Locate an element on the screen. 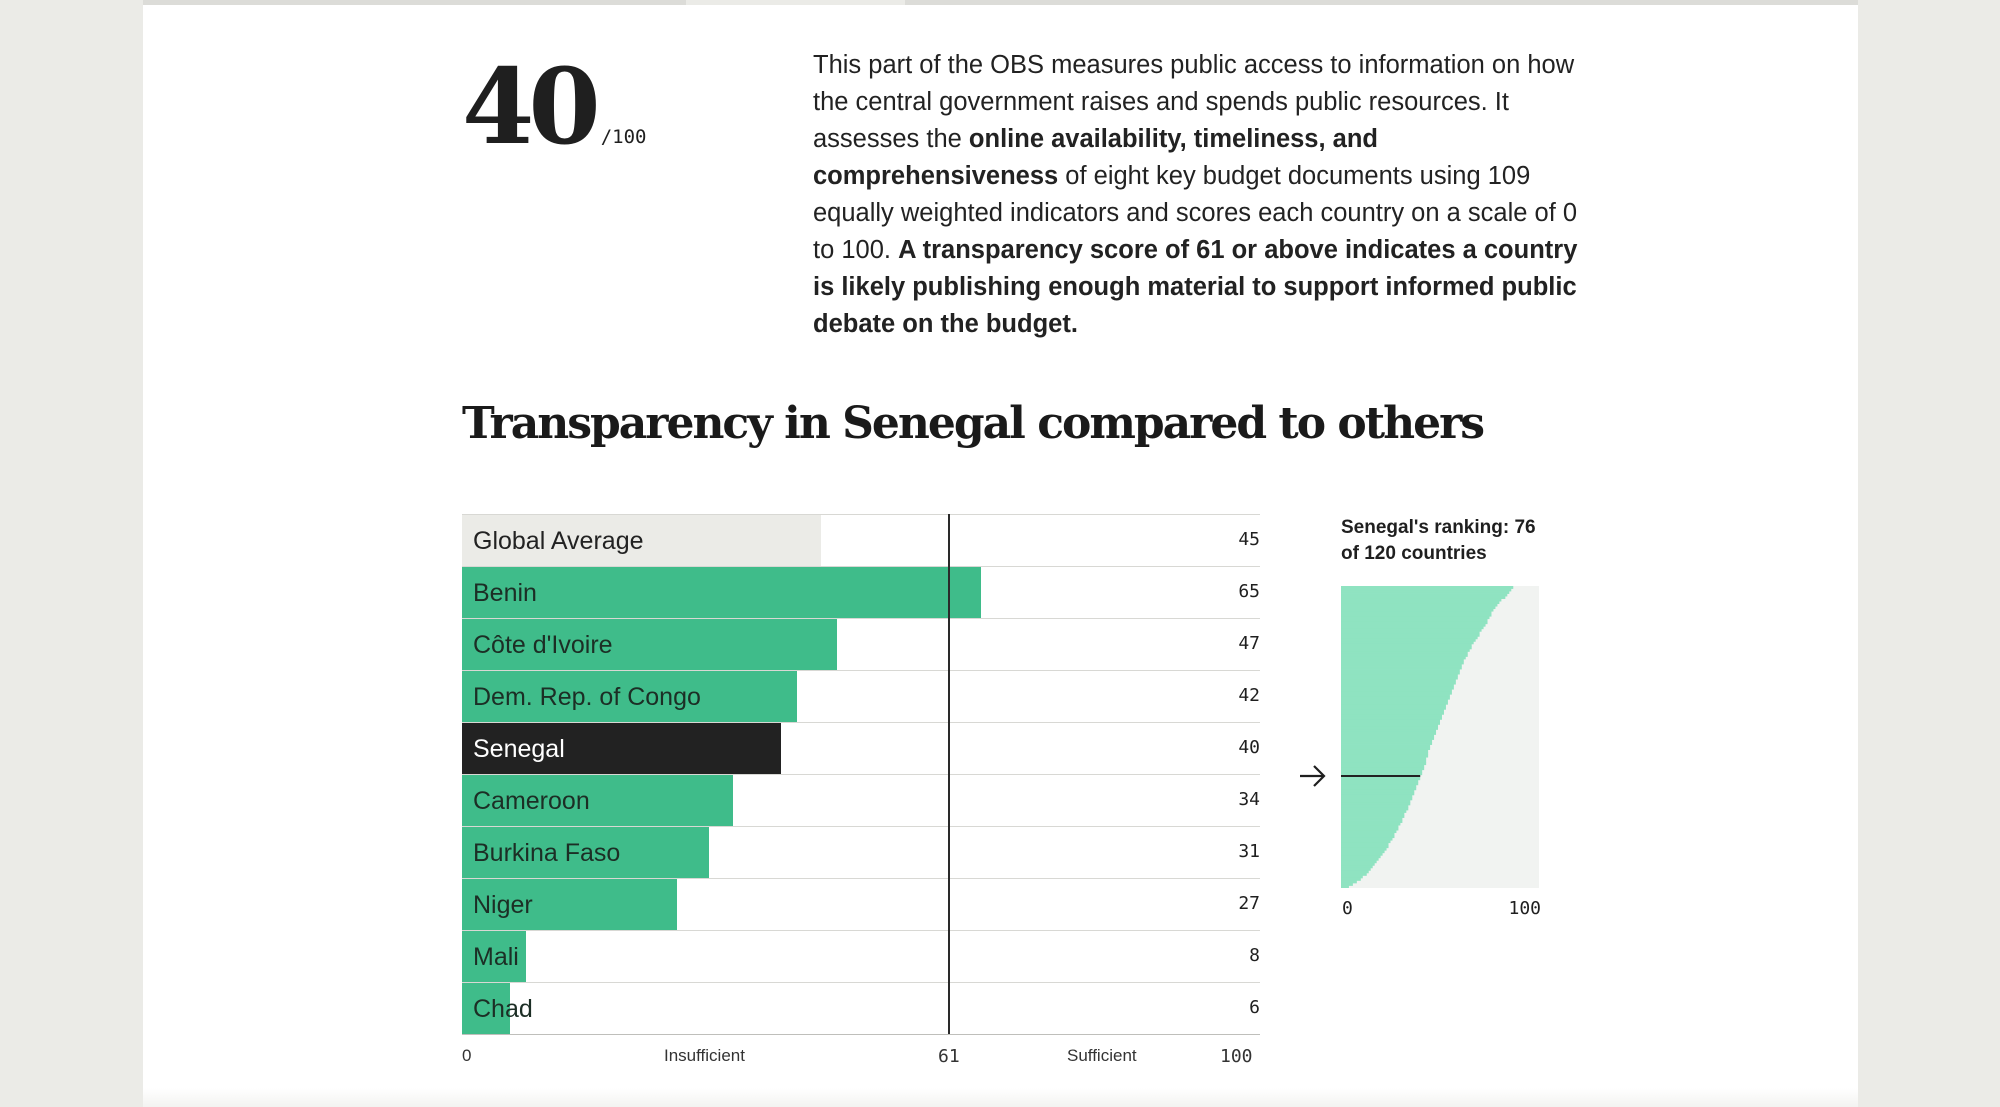  bar-value: 31 is located at coordinates (1249, 851).